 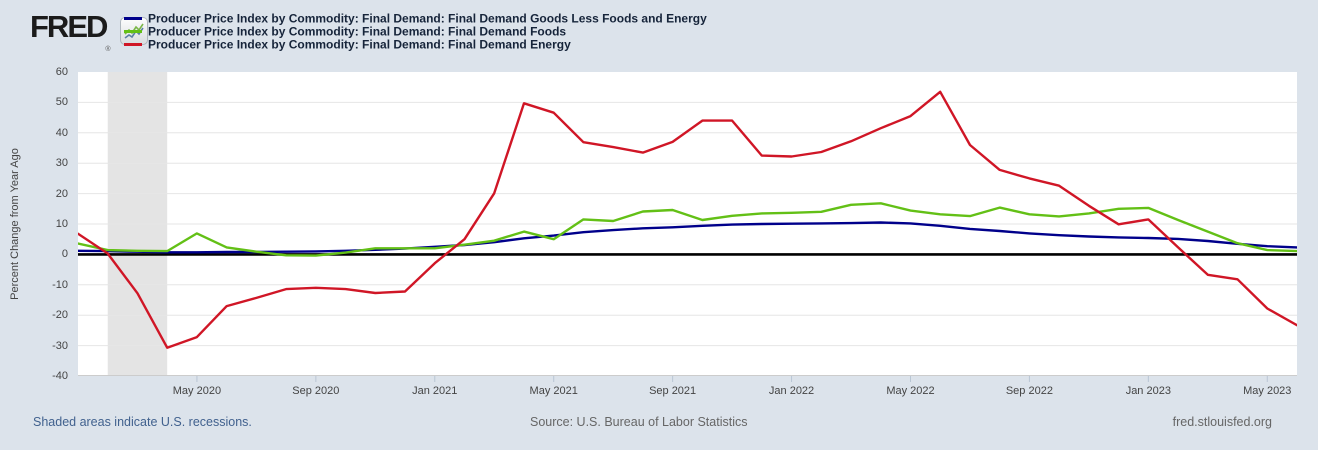 What do you see at coordinates (1222, 422) in the screenshot?
I see `fred-url: fred.stlouisfed.org` at bounding box center [1222, 422].